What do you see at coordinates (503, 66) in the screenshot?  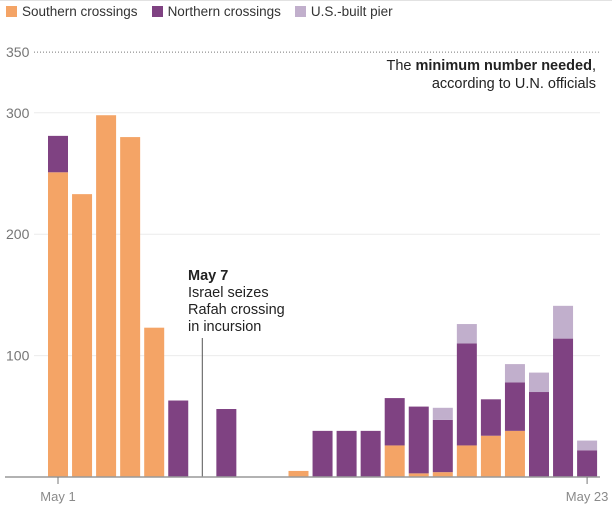 I see `note-bold: minimum number needed` at bounding box center [503, 66].